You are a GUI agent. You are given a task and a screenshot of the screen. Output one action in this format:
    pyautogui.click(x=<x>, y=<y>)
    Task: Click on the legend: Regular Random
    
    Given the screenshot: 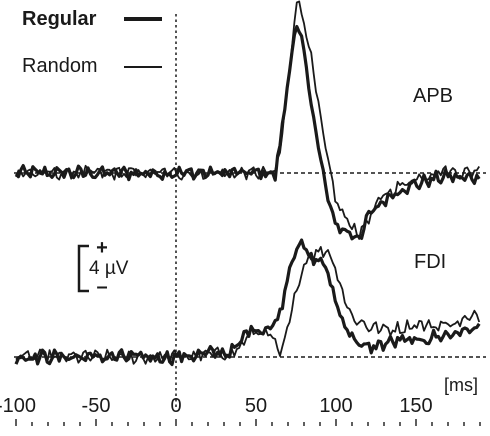 What is the action you would take?
    pyautogui.click(x=92, y=42)
    